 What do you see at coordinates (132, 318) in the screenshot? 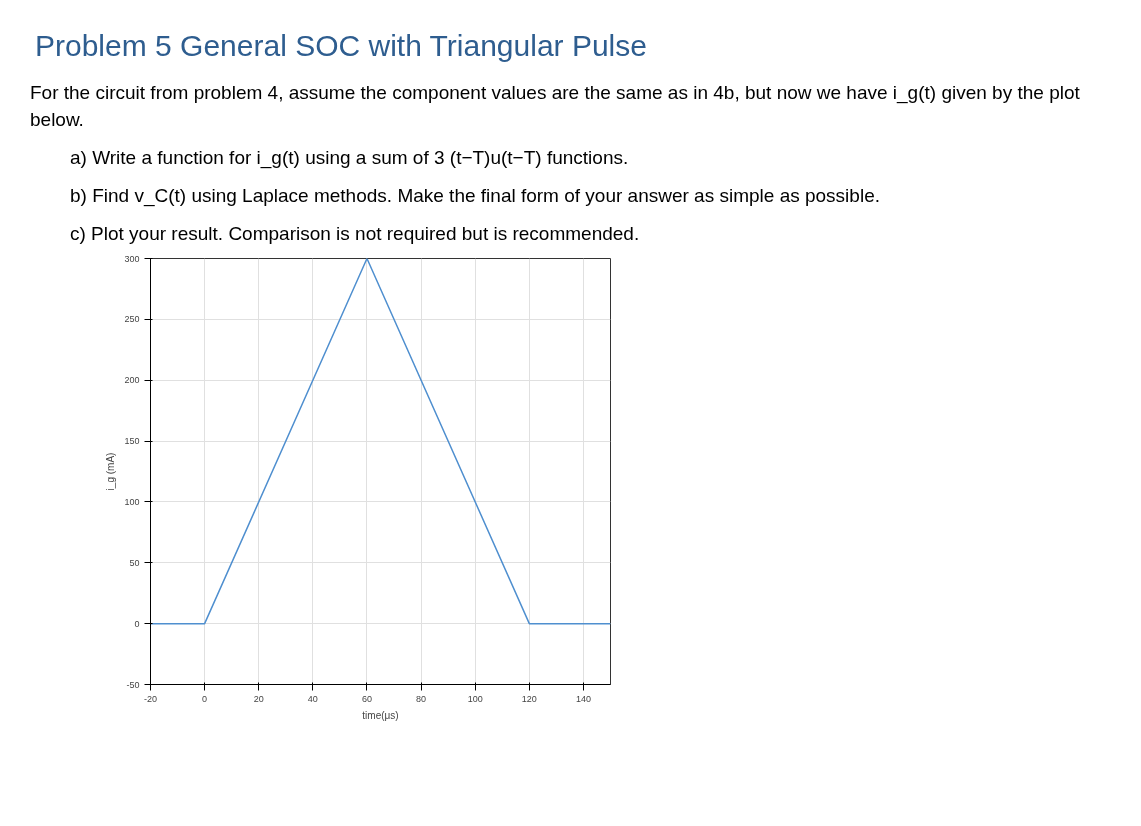
I see `y-tick-label: 250` at bounding box center [132, 318].